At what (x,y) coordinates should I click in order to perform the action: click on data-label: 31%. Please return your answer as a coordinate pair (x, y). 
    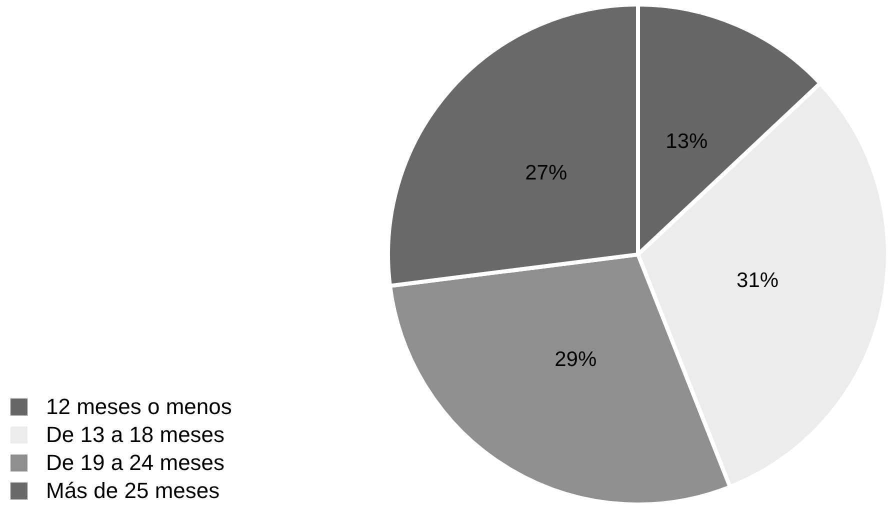
    Looking at the image, I should click on (757, 280).